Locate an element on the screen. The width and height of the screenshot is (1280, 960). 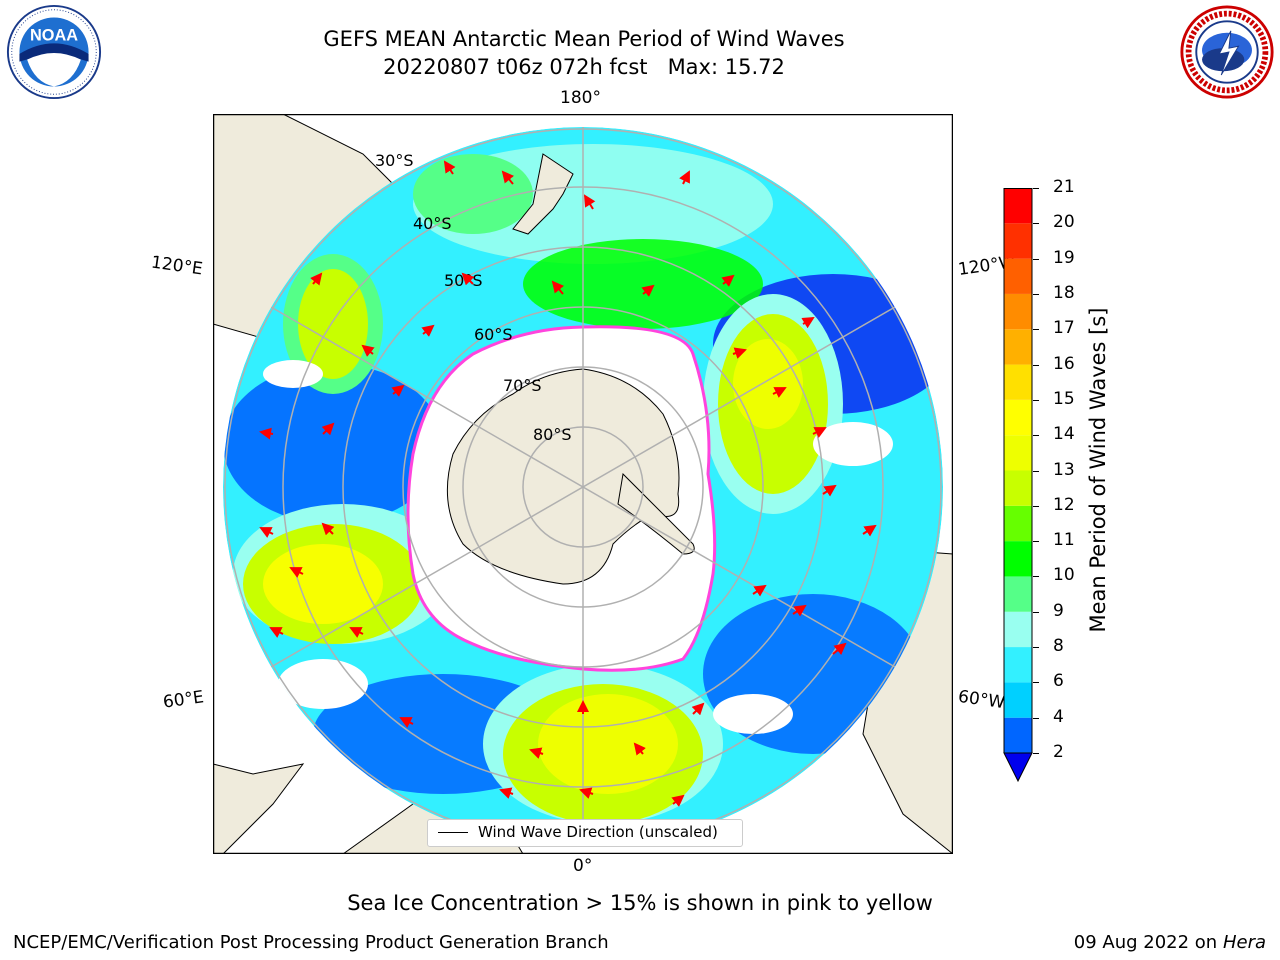
lat-label-60s: 60°S is located at coordinates (493, 334).